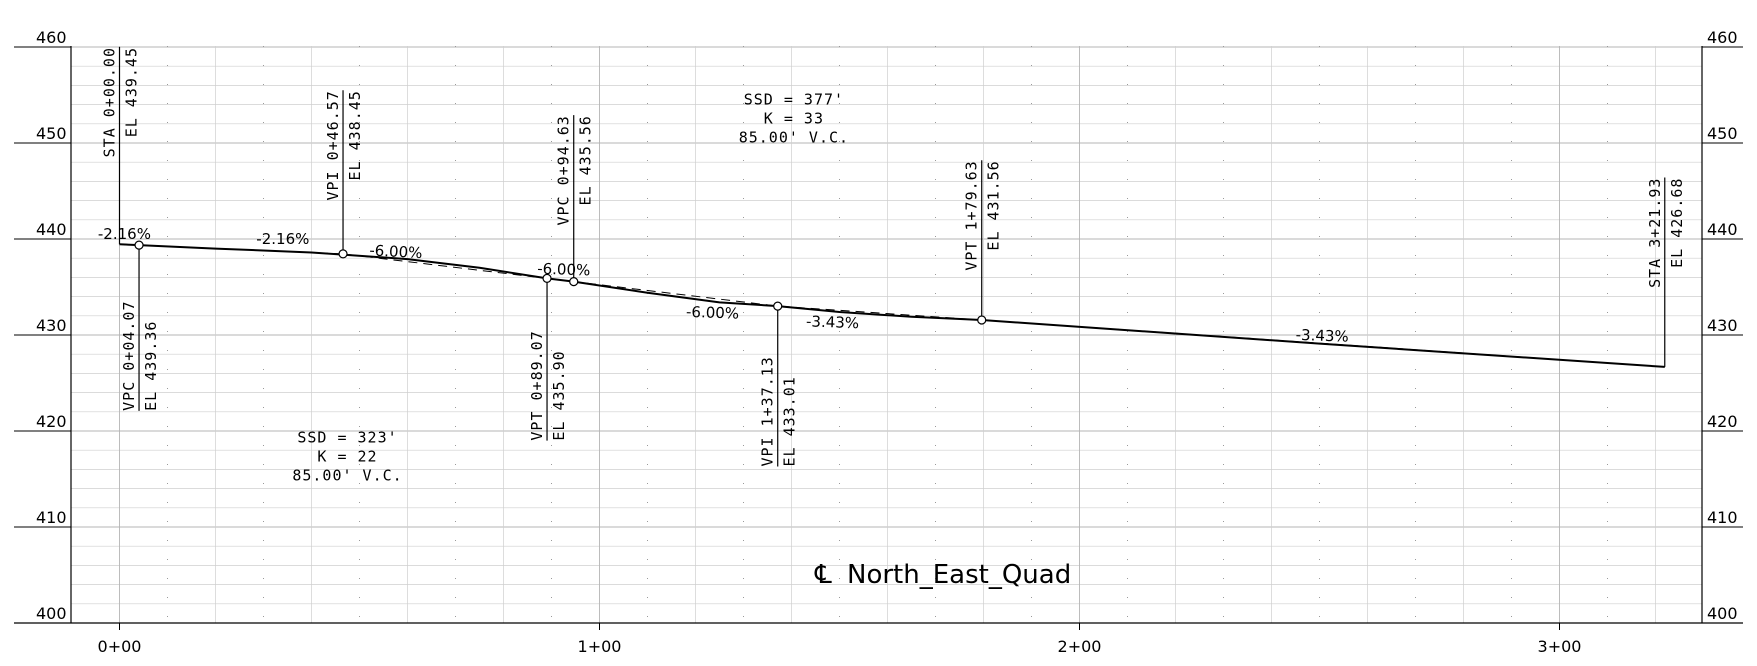 The height and width of the screenshot is (666, 1757). Describe the element at coordinates (794, 100) in the screenshot. I see `curve-note-line: SSD = 377'` at that location.